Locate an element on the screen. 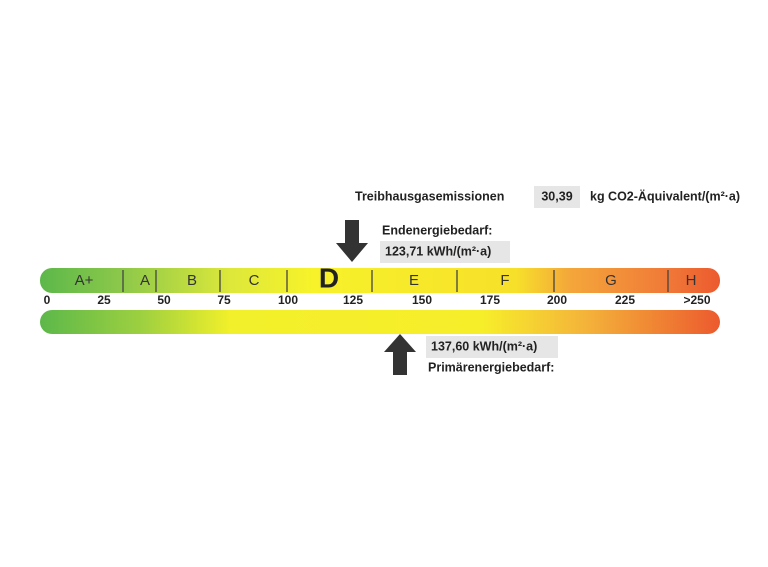 The height and width of the screenshot is (567, 768). tick-label: >250 is located at coordinates (696, 300).